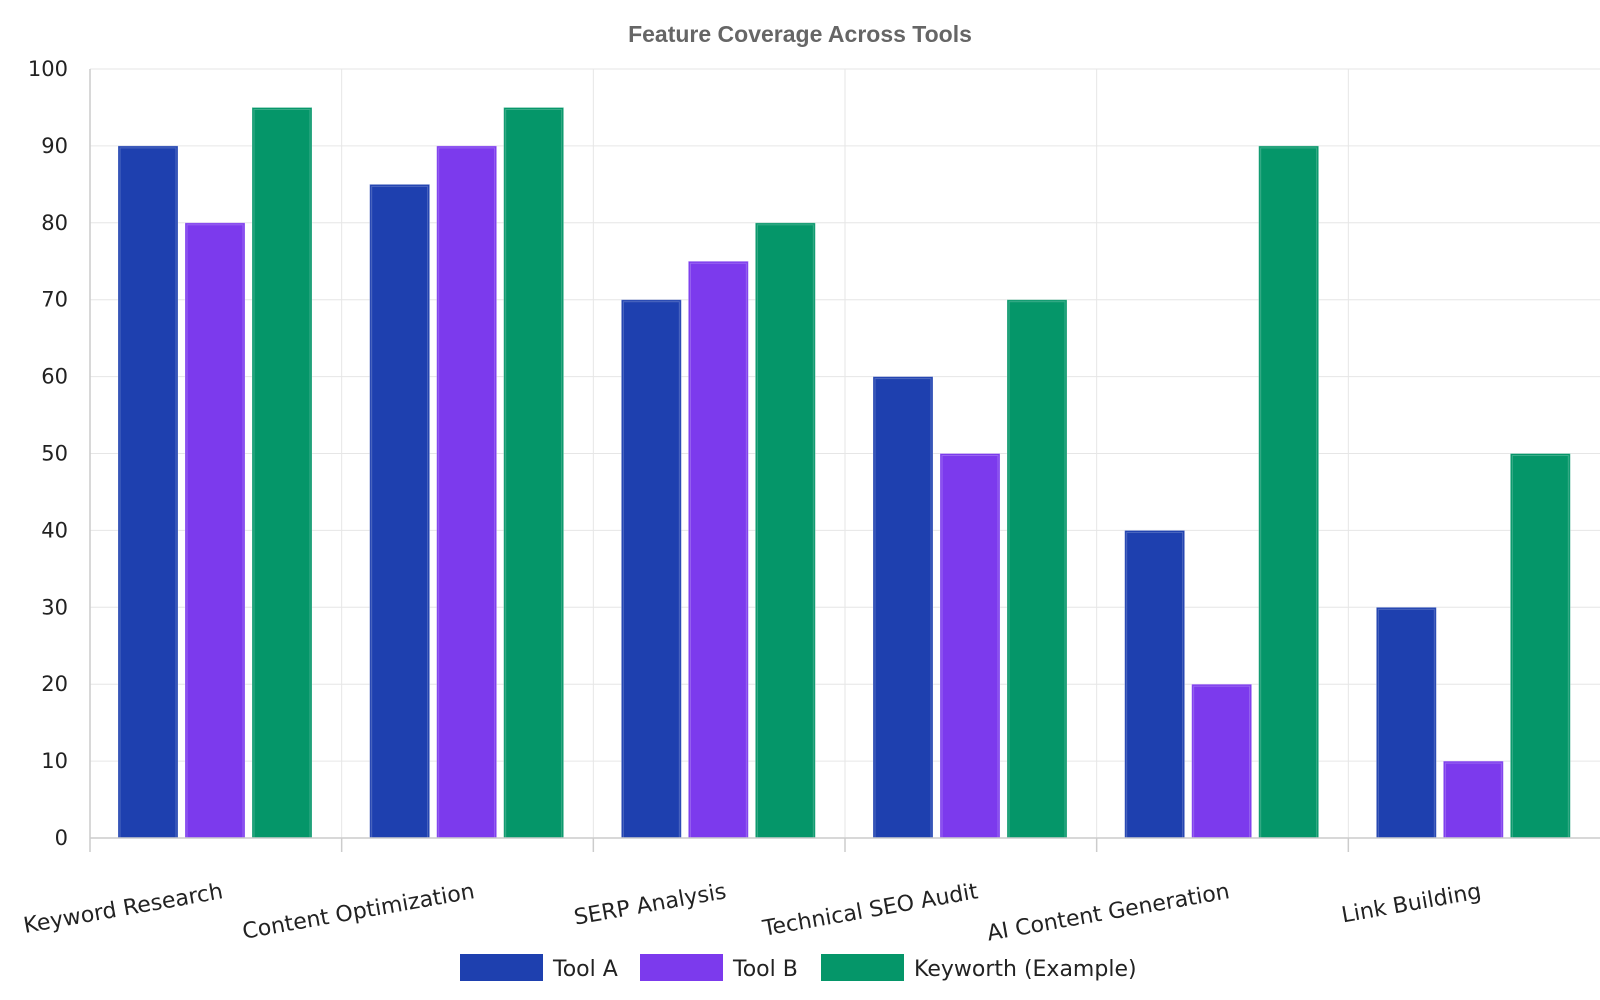  Describe the element at coordinates (1411, 903) in the screenshot. I see `x-tick-label: Link Building` at that location.